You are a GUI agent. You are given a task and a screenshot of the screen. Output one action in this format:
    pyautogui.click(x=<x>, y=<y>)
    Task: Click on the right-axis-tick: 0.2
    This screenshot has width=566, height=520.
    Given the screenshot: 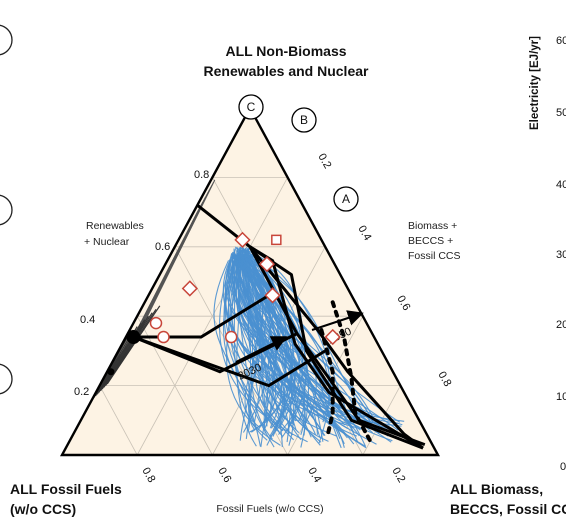 What is the action you would take?
    pyautogui.click(x=324, y=161)
    